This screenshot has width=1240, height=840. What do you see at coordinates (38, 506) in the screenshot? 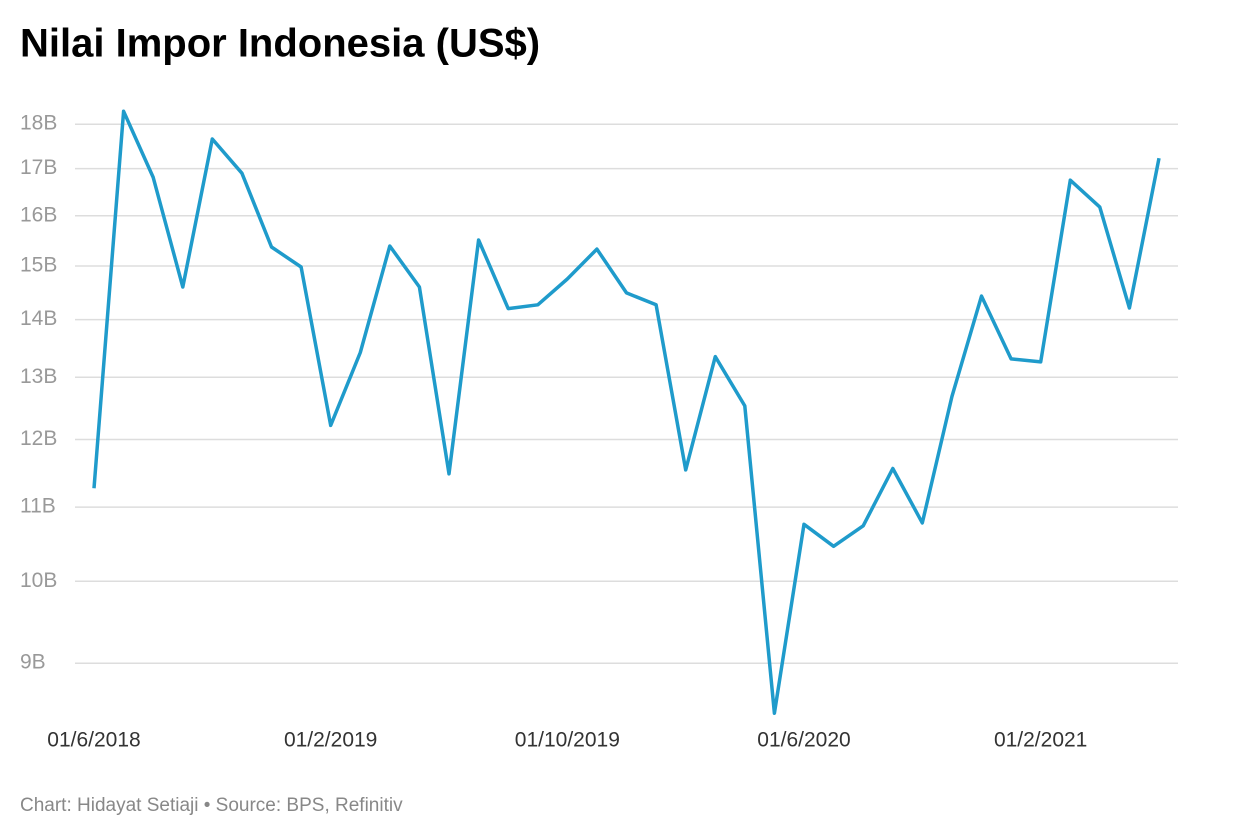
I see `y-tick-label: 11B` at bounding box center [38, 506].